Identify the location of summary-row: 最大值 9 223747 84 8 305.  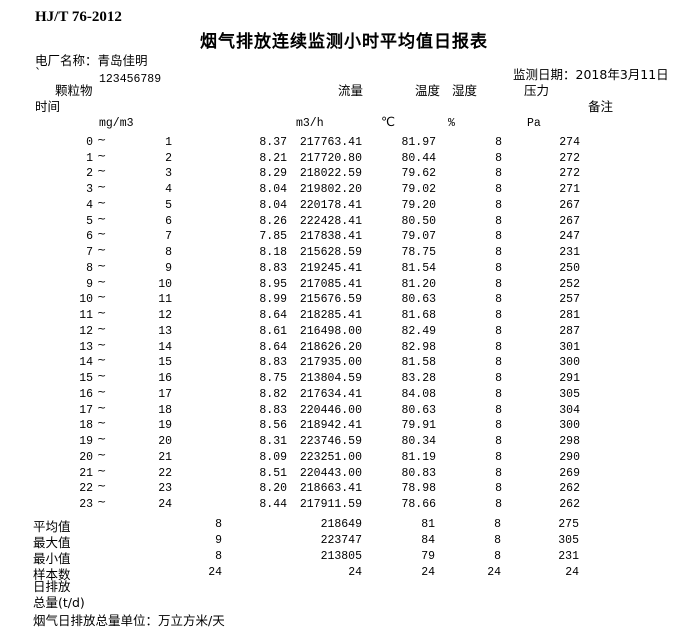
(344, 542).